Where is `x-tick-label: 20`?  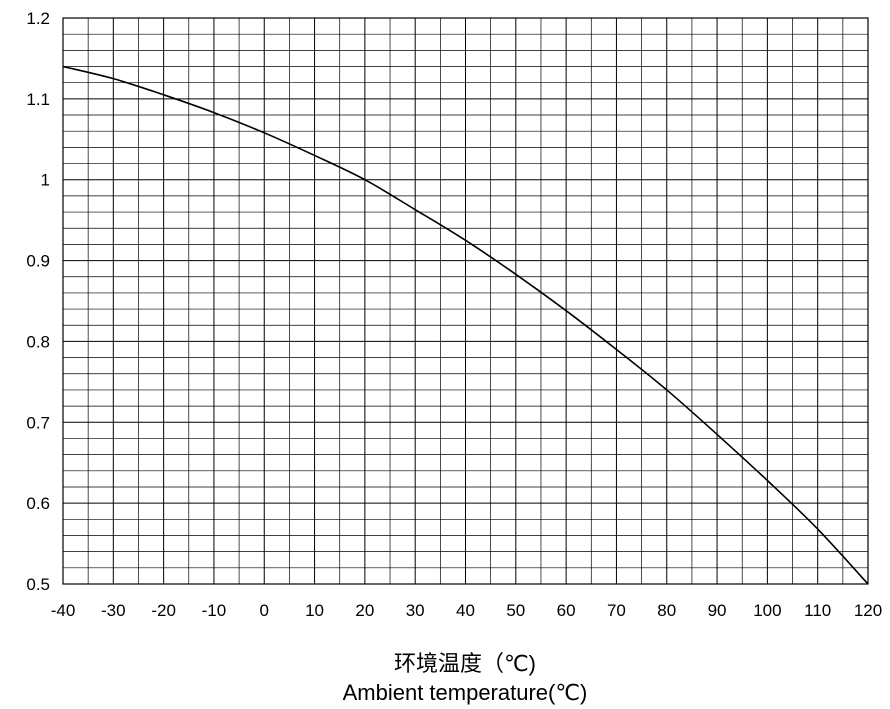
x-tick-label: 20 is located at coordinates (364, 610).